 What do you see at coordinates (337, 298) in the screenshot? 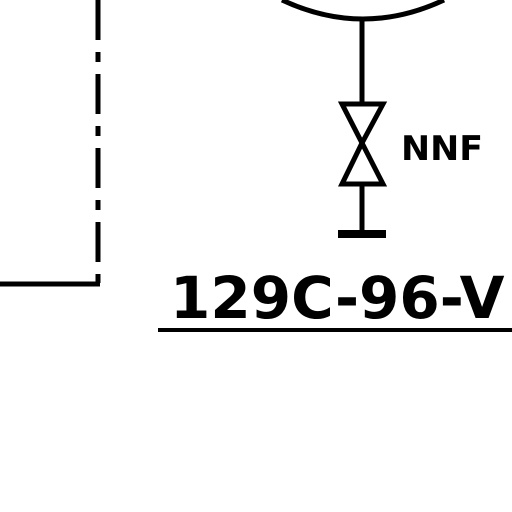
I see `line-tag-label: 129C-96-V` at bounding box center [337, 298].